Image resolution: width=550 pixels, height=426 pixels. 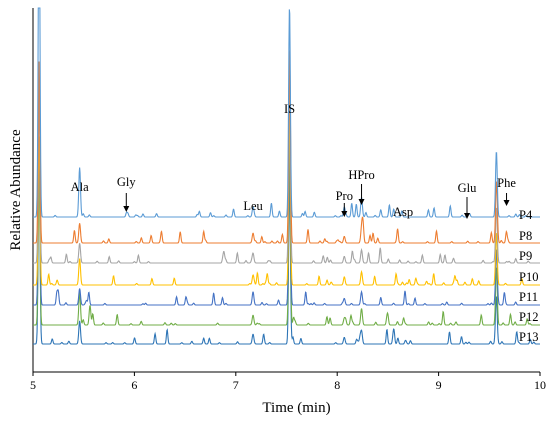 What do you see at coordinates (528, 317) in the screenshot?
I see `series-label-p12: P12` at bounding box center [528, 317].